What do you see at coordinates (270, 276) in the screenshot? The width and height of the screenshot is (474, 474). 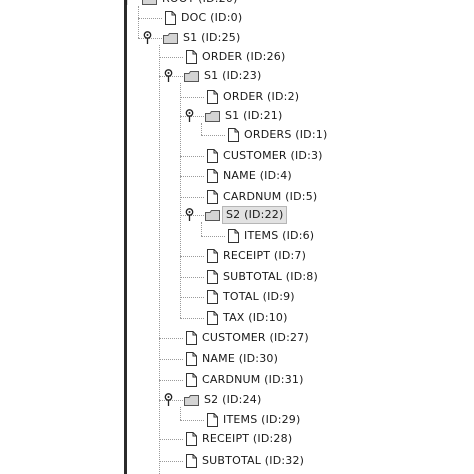 I see `tree-node-label: SUBTOTAL (ID:8)` at bounding box center [270, 276].